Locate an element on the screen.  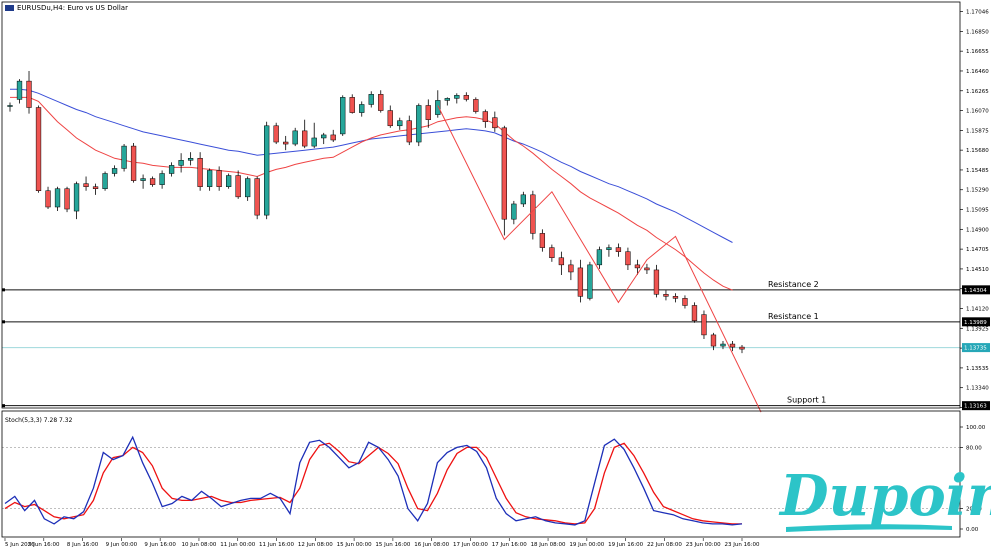
time-tick-label: 8 Jun 16:00 is located at coordinates (83, 545).